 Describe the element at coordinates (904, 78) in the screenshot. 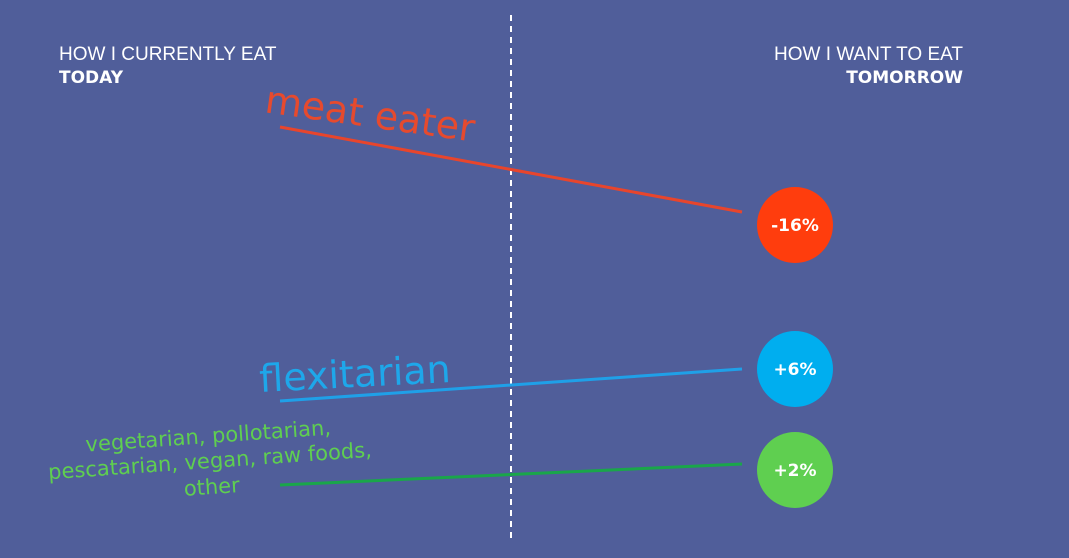

I see `right-title: TOMORROW` at that location.